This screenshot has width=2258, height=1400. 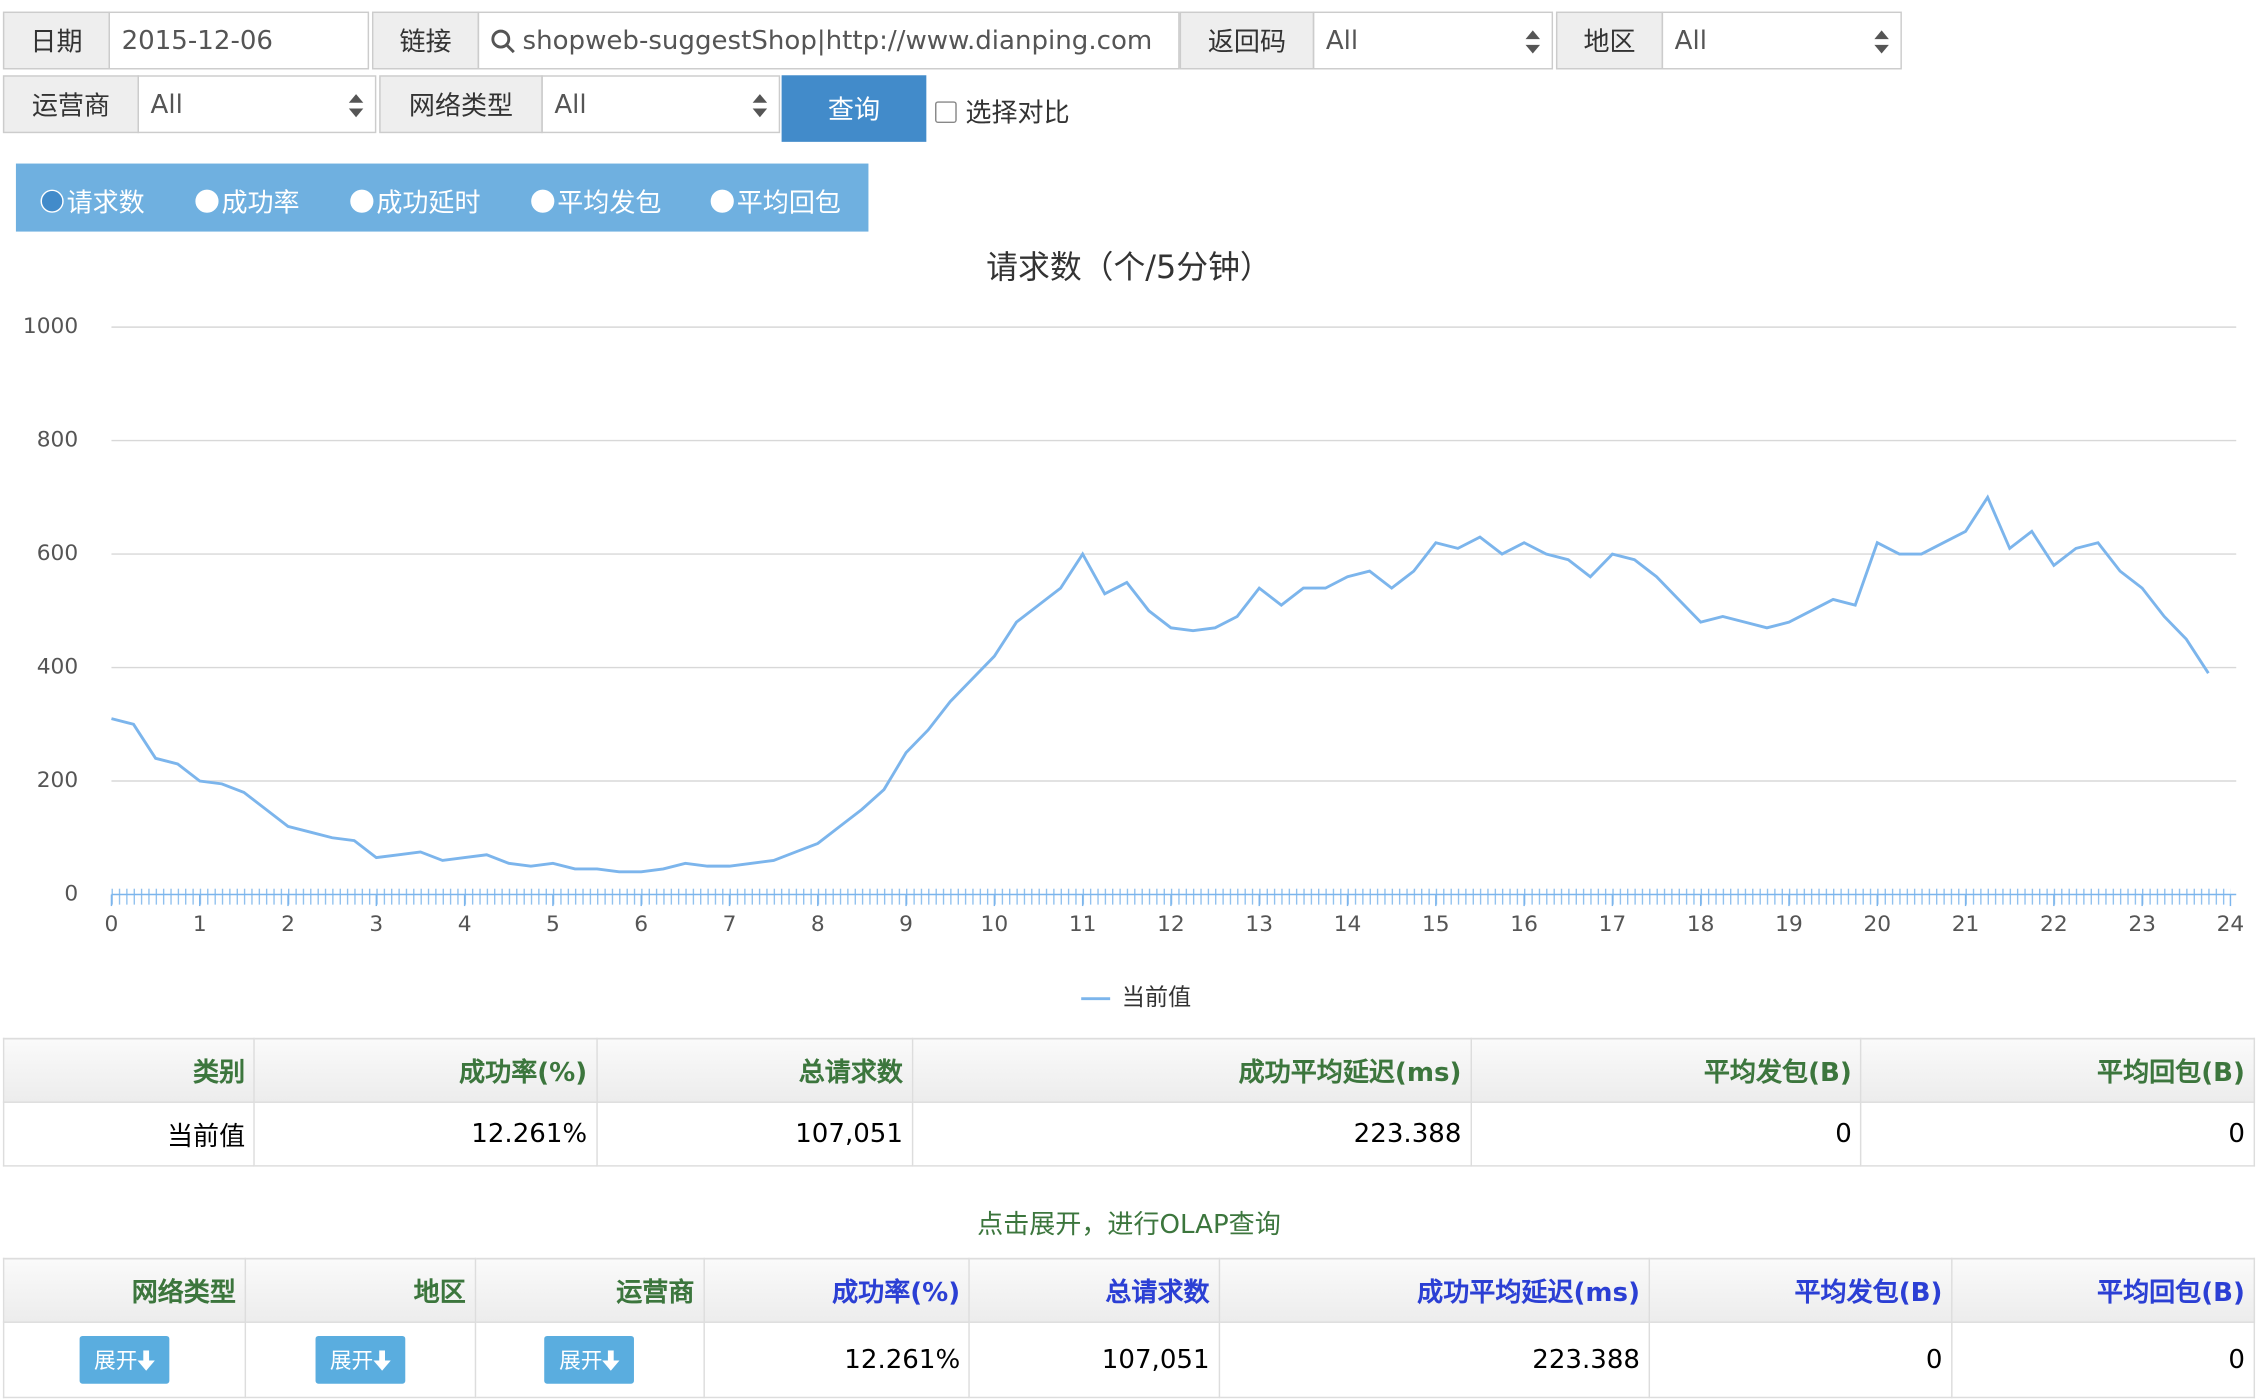 I want to click on y-tick-label: 600, so click(x=57, y=553).